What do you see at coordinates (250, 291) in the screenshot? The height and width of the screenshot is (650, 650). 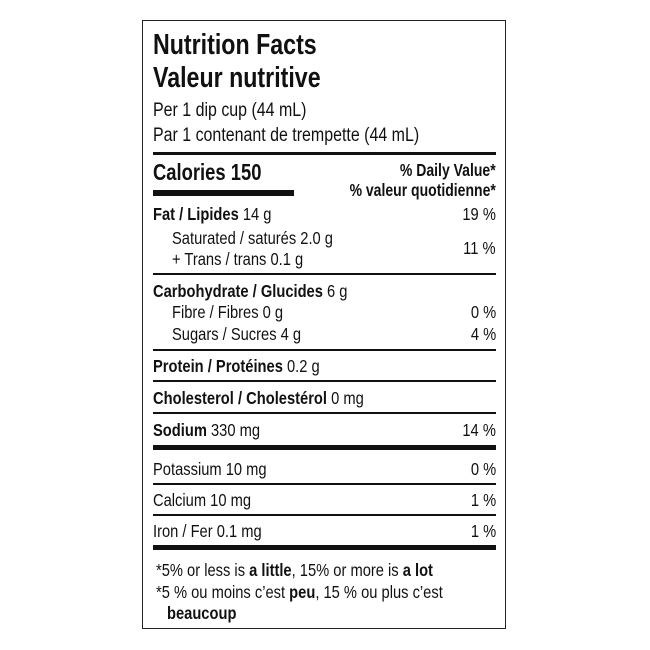 I see `carbohydrate-row: Carbohydrate / Glucides 6 g` at bounding box center [250, 291].